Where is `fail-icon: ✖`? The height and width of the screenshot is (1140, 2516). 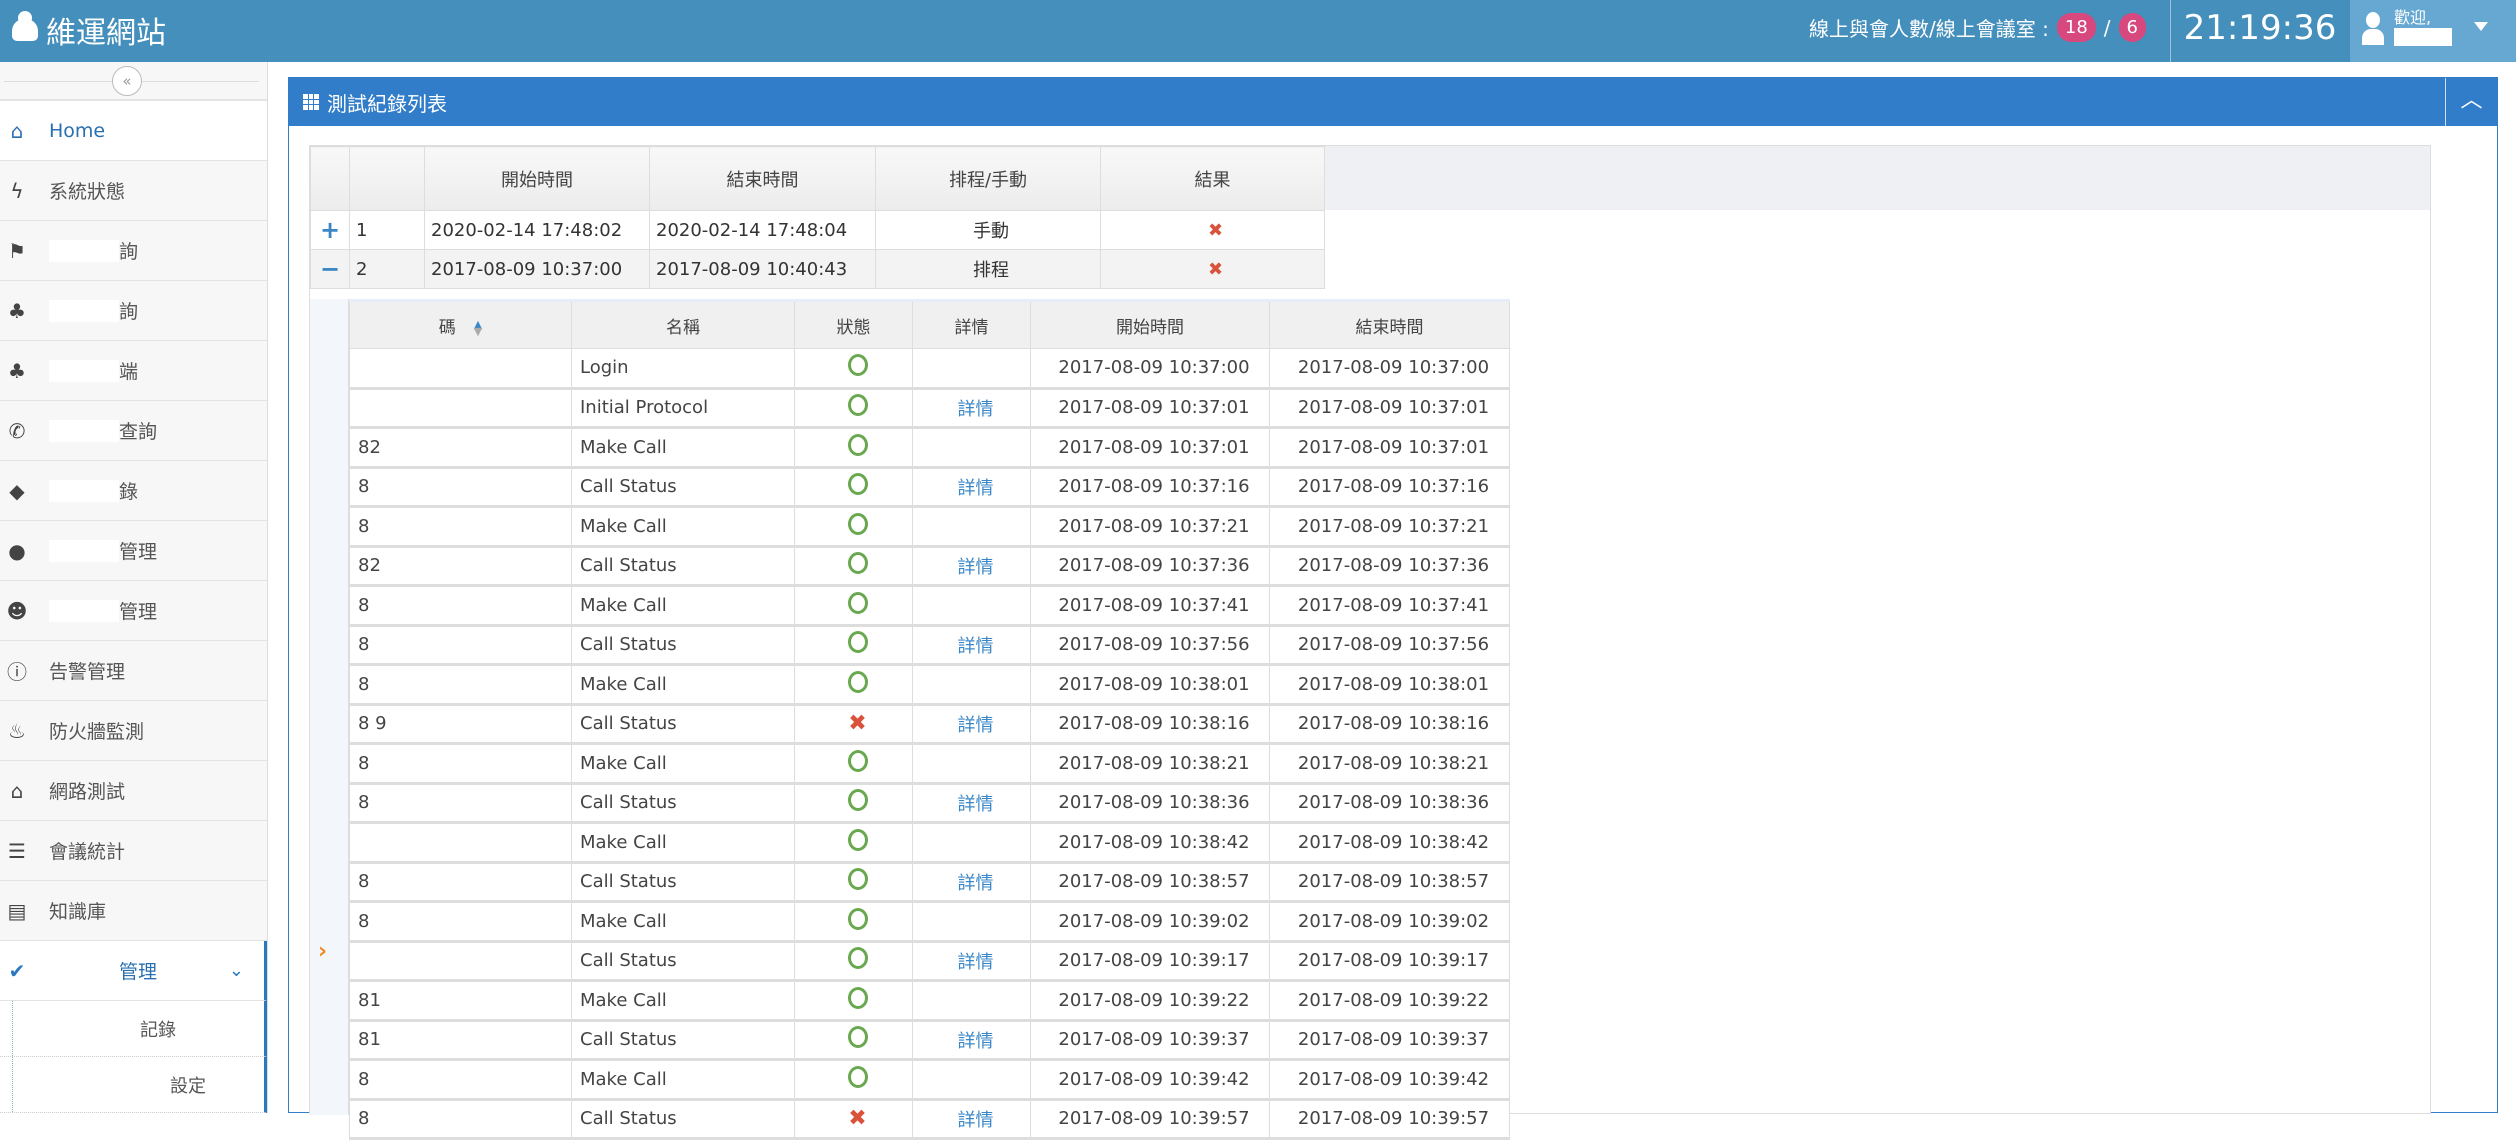
fail-icon: ✖ is located at coordinates (1212, 269).